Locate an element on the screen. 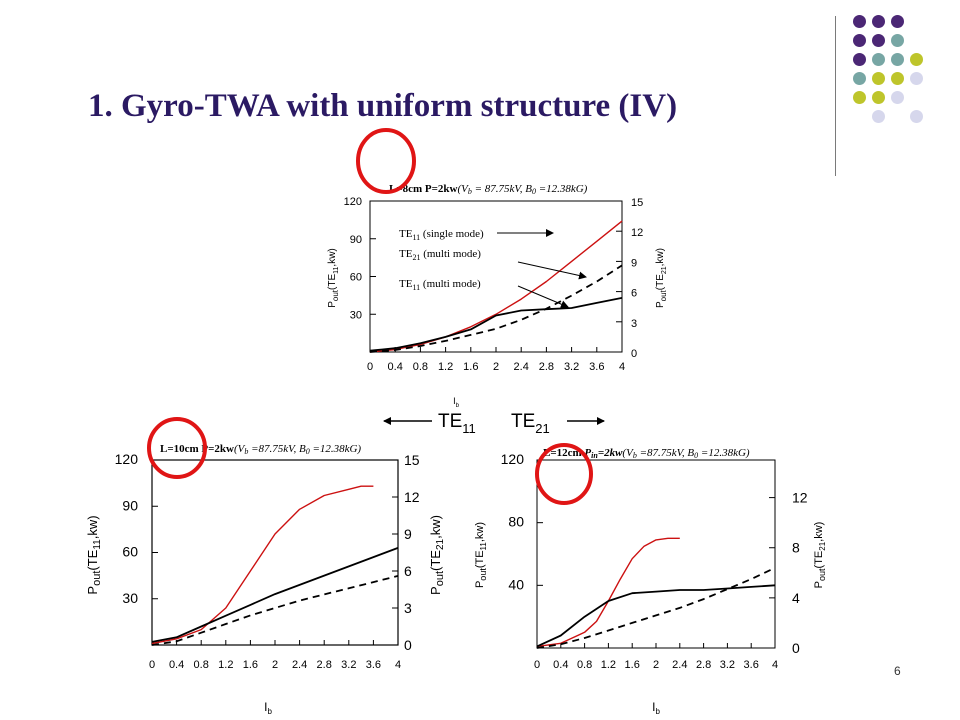  x-axis-label: Ib is located at coordinates (456, 402).